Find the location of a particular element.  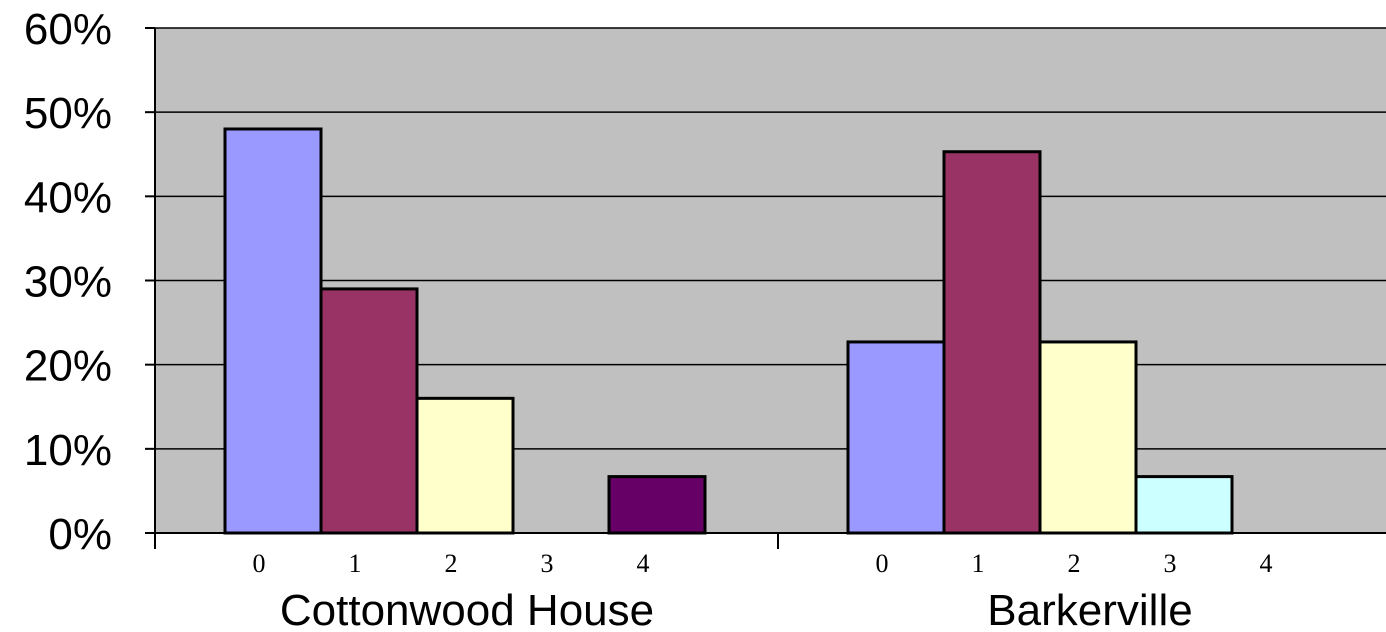

y-tick-label: 20% is located at coordinates (68, 366).